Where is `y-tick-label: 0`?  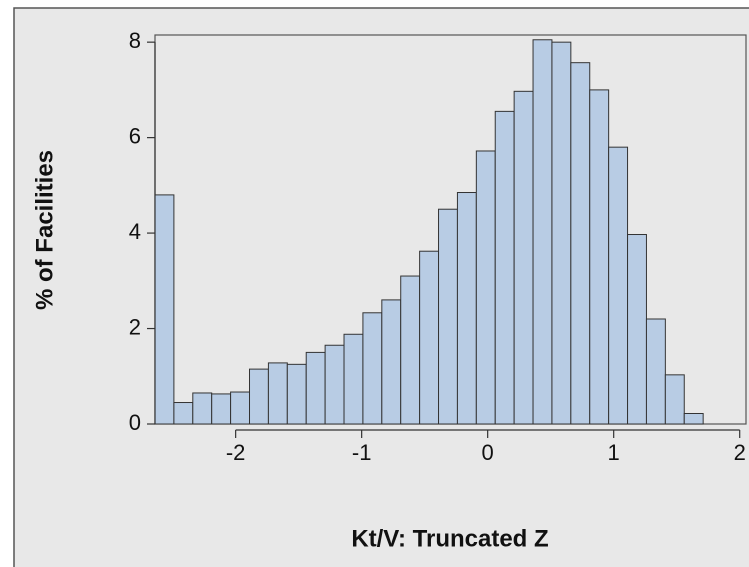 y-tick-label: 0 is located at coordinates (135, 422).